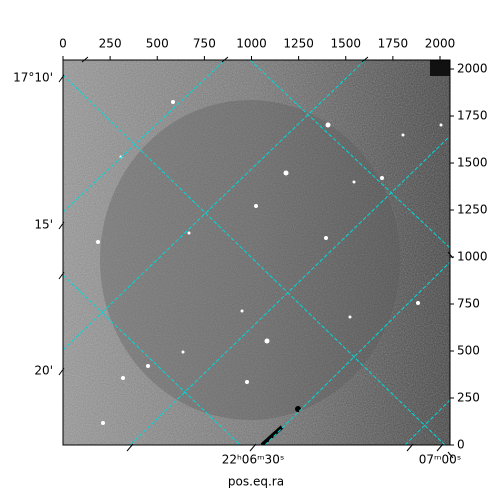 The width and height of the screenshot is (500, 504). I want to click on right-tick-label: 0, so click(461, 445).